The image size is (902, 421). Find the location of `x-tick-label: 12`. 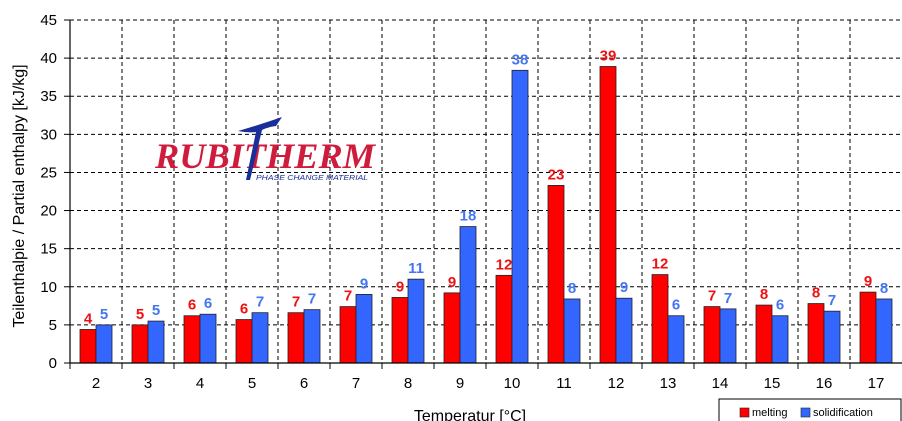

x-tick-label: 12 is located at coordinates (616, 383).